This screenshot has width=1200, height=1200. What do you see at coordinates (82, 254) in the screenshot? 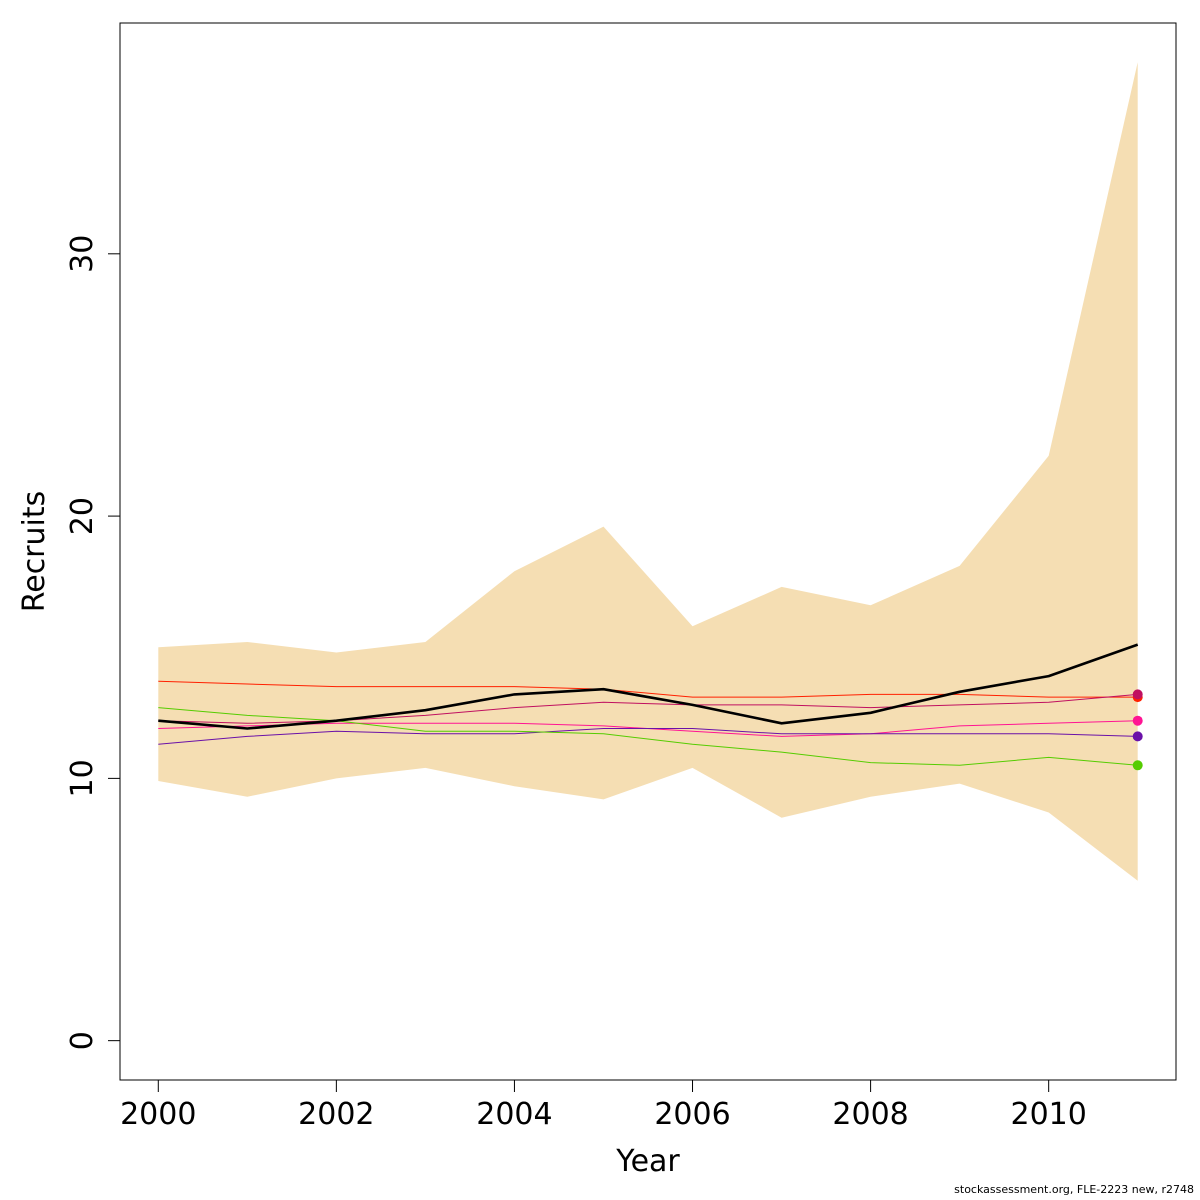
I see `y-tick-label: 30` at bounding box center [82, 254].